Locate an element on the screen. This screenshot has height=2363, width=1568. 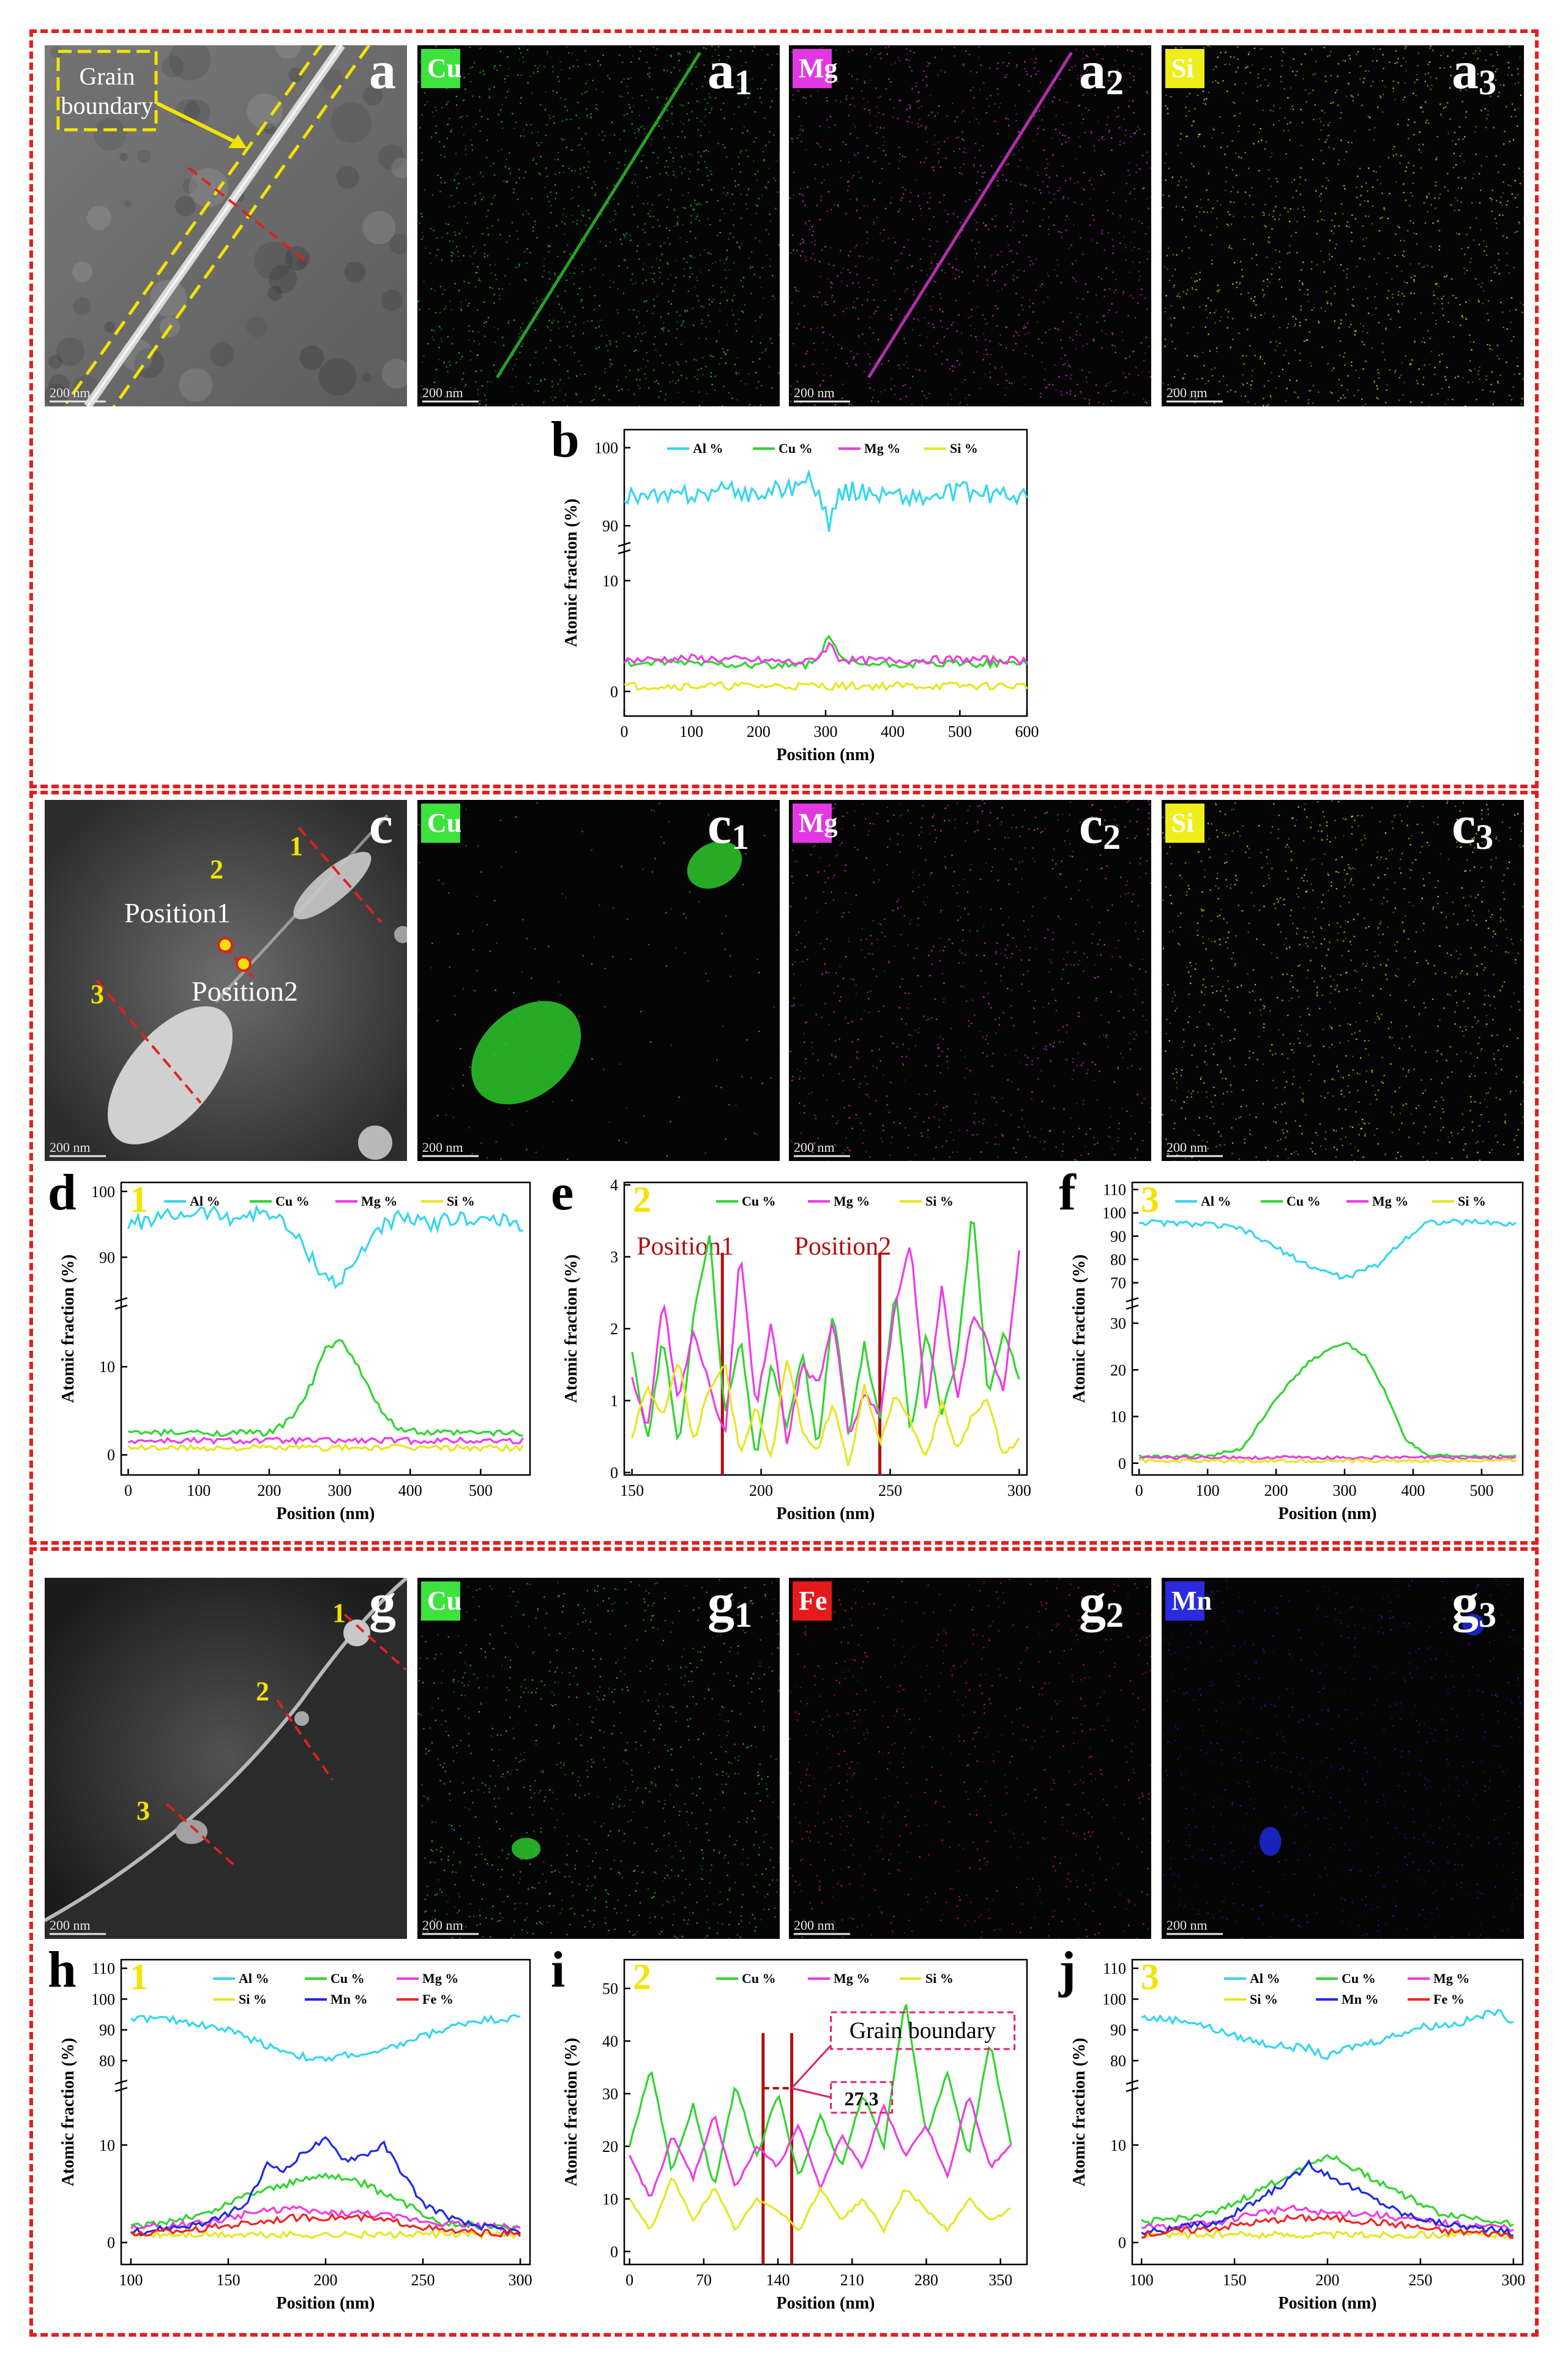
y-tick-label: 3 is located at coordinates (614, 1258).